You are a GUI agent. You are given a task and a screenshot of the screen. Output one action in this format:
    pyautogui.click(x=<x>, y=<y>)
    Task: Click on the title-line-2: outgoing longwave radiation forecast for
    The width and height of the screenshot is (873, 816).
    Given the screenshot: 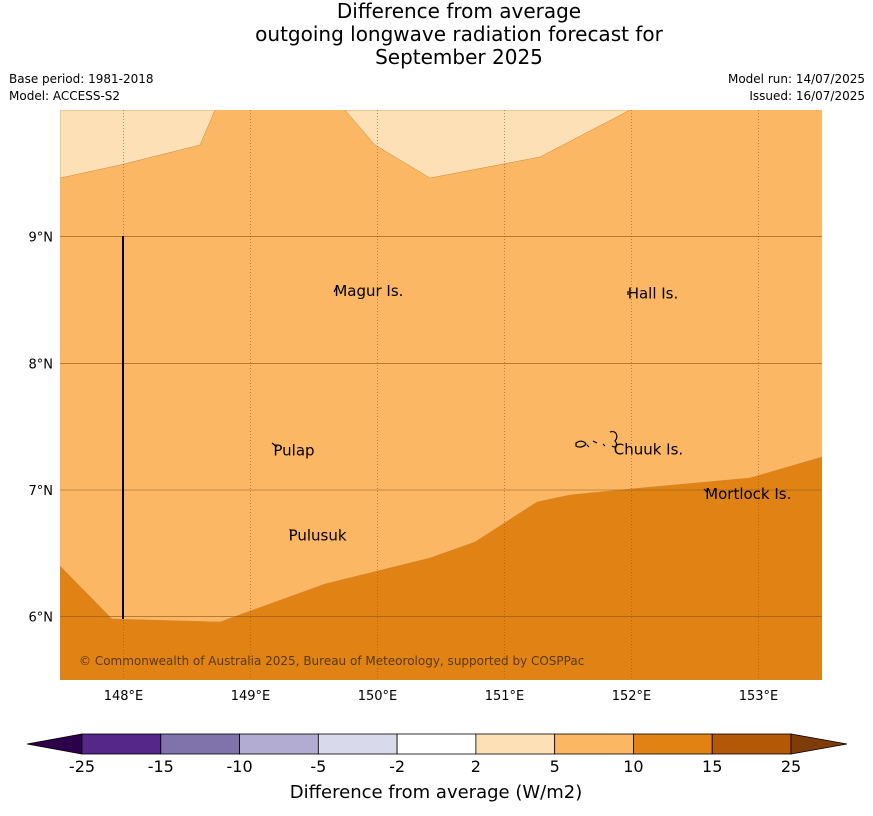 What is the action you would take?
    pyautogui.click(x=459, y=34)
    